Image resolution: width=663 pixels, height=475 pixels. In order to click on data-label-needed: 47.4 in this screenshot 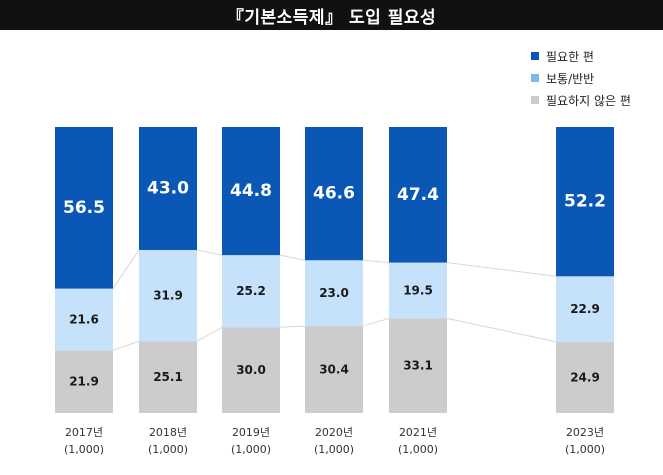, I will do `click(418, 195)`.